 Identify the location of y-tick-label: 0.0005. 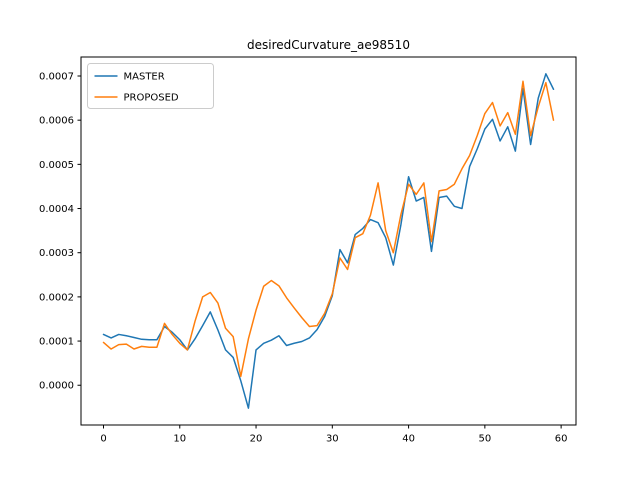
(56, 165).